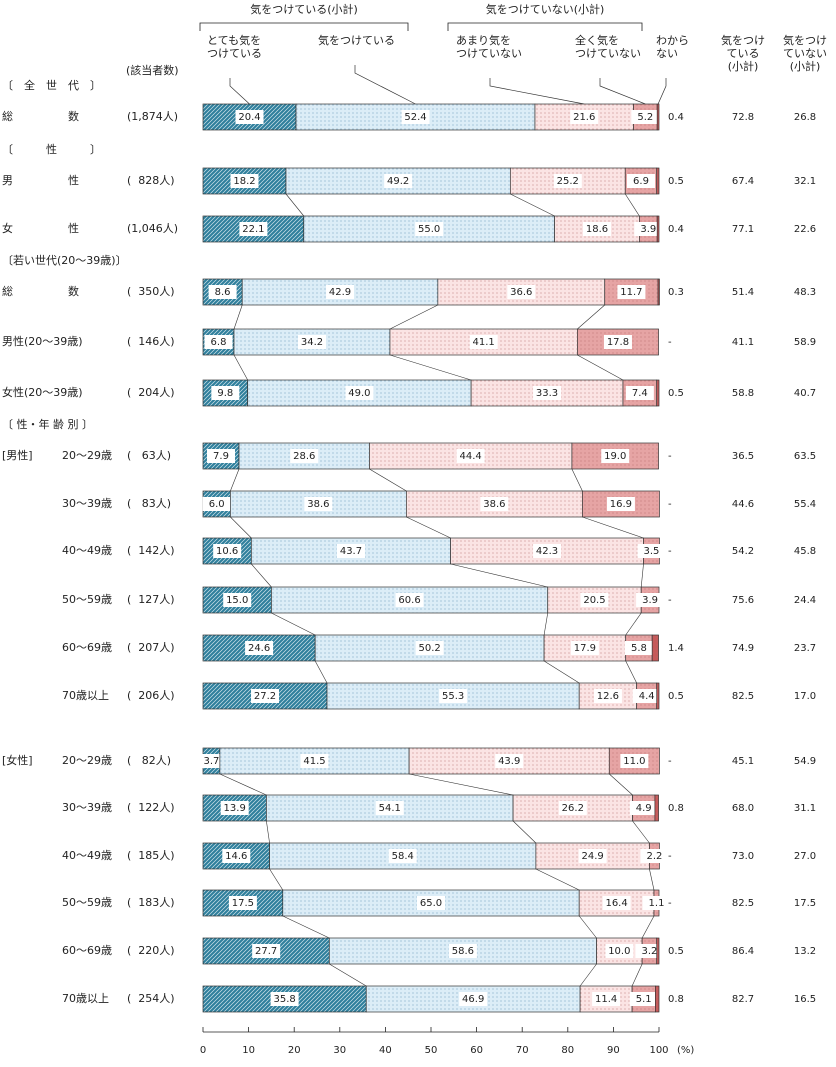 This screenshot has height=1067, width=836. What do you see at coordinates (608, 47) in the screenshot?
I see `legend-label: 全く気を つけていない` at bounding box center [608, 47].